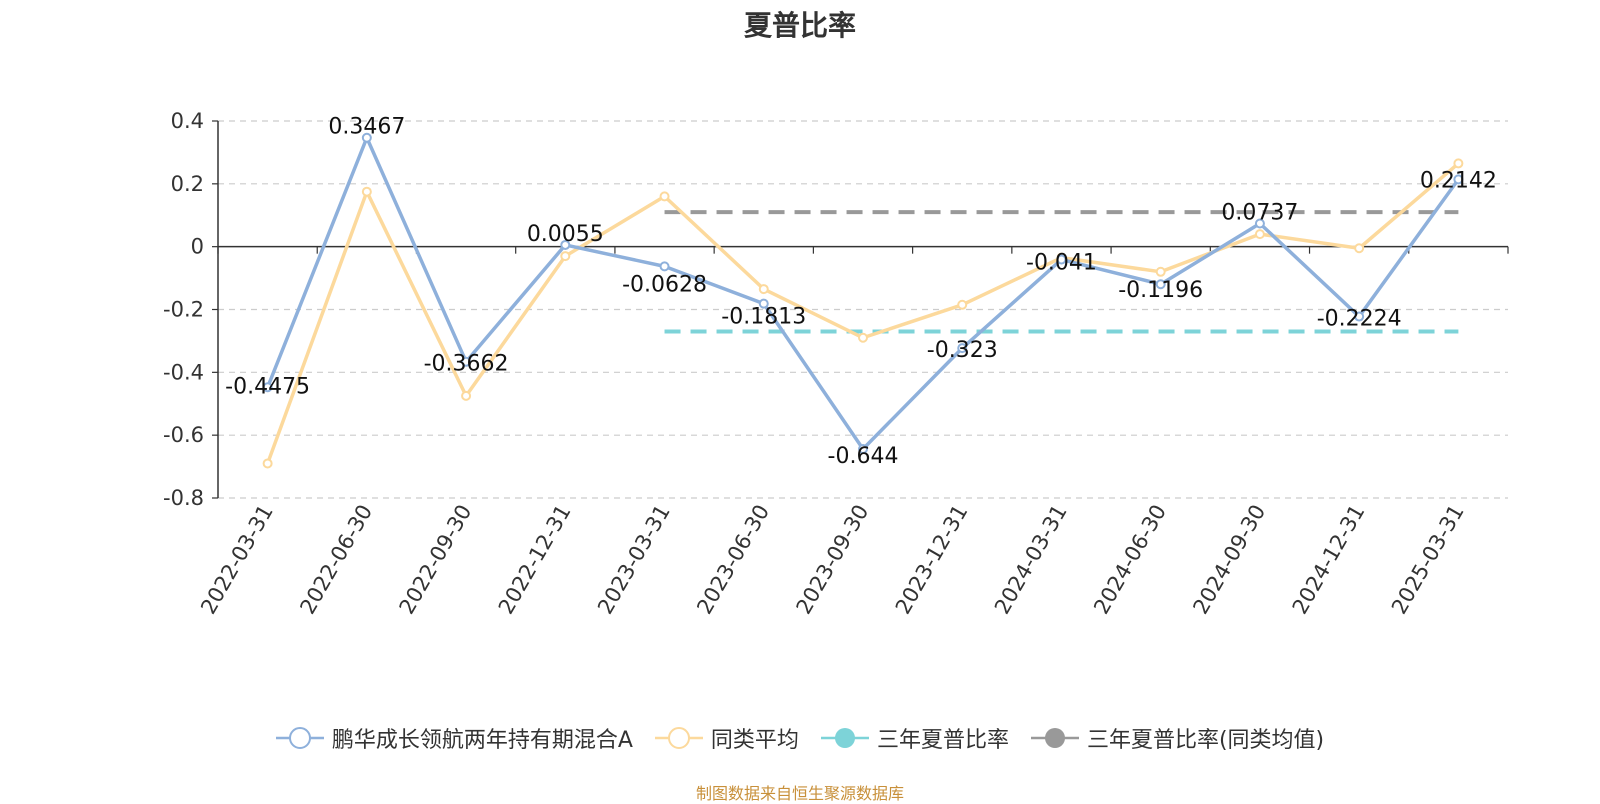  I want to click on y-tick-label: -0.8, so click(183, 498).